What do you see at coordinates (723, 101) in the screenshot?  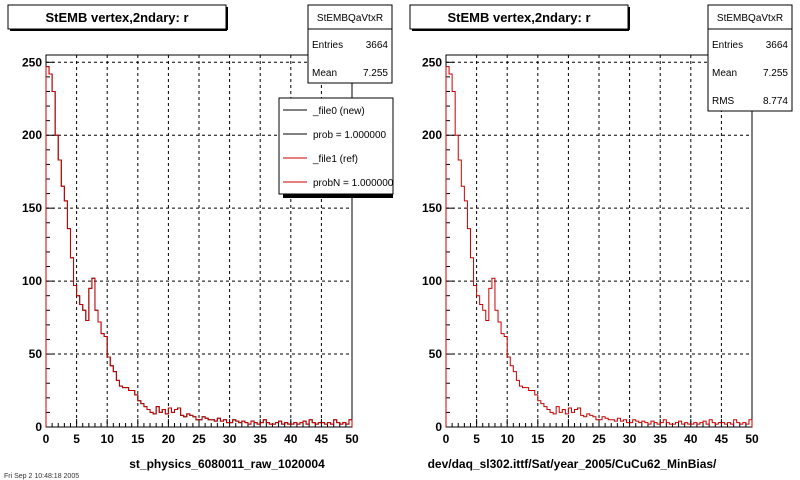 I see `stats-label: RMS` at bounding box center [723, 101].